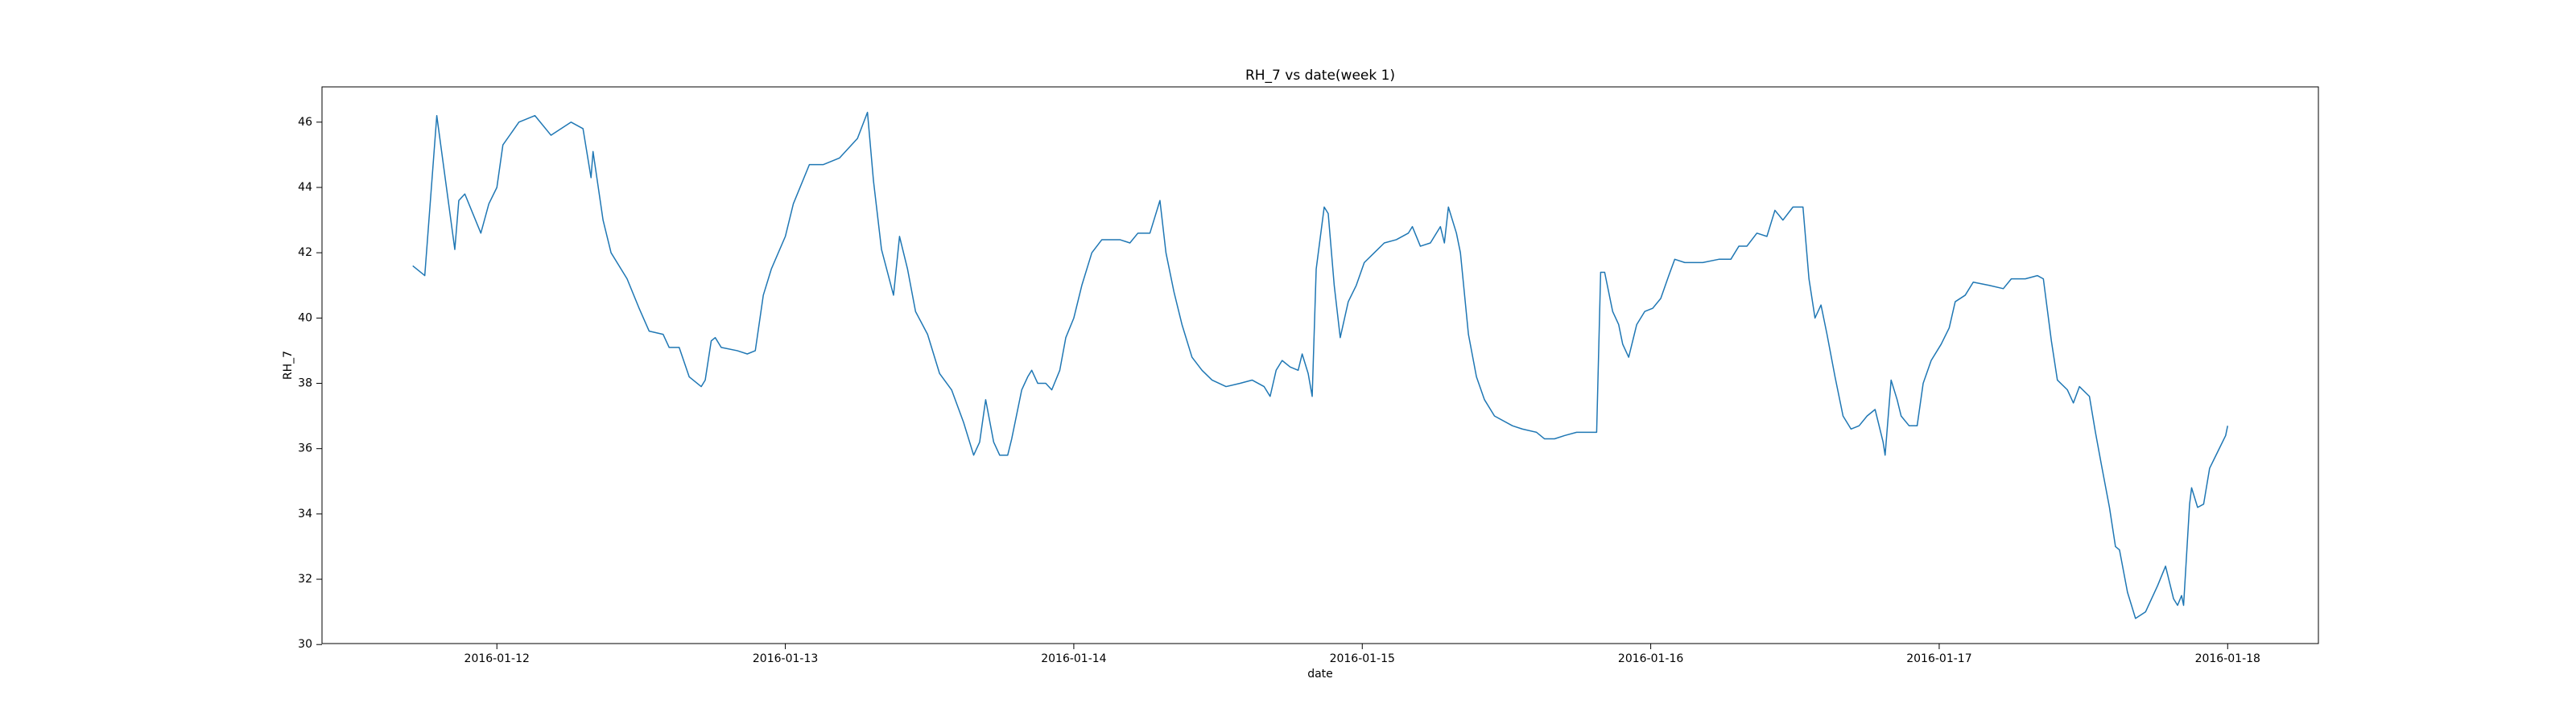  I want to click on x-tick-label: 2016-01-13, so click(785, 658).